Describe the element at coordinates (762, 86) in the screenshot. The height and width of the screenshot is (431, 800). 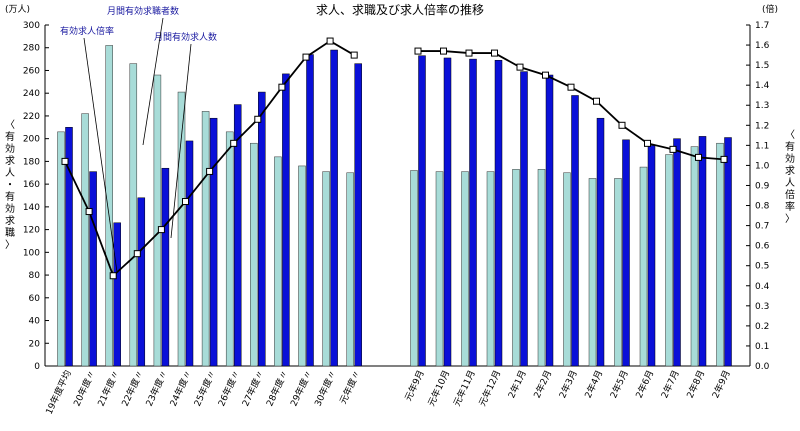
I see `right-tick-label: 1.4` at that location.